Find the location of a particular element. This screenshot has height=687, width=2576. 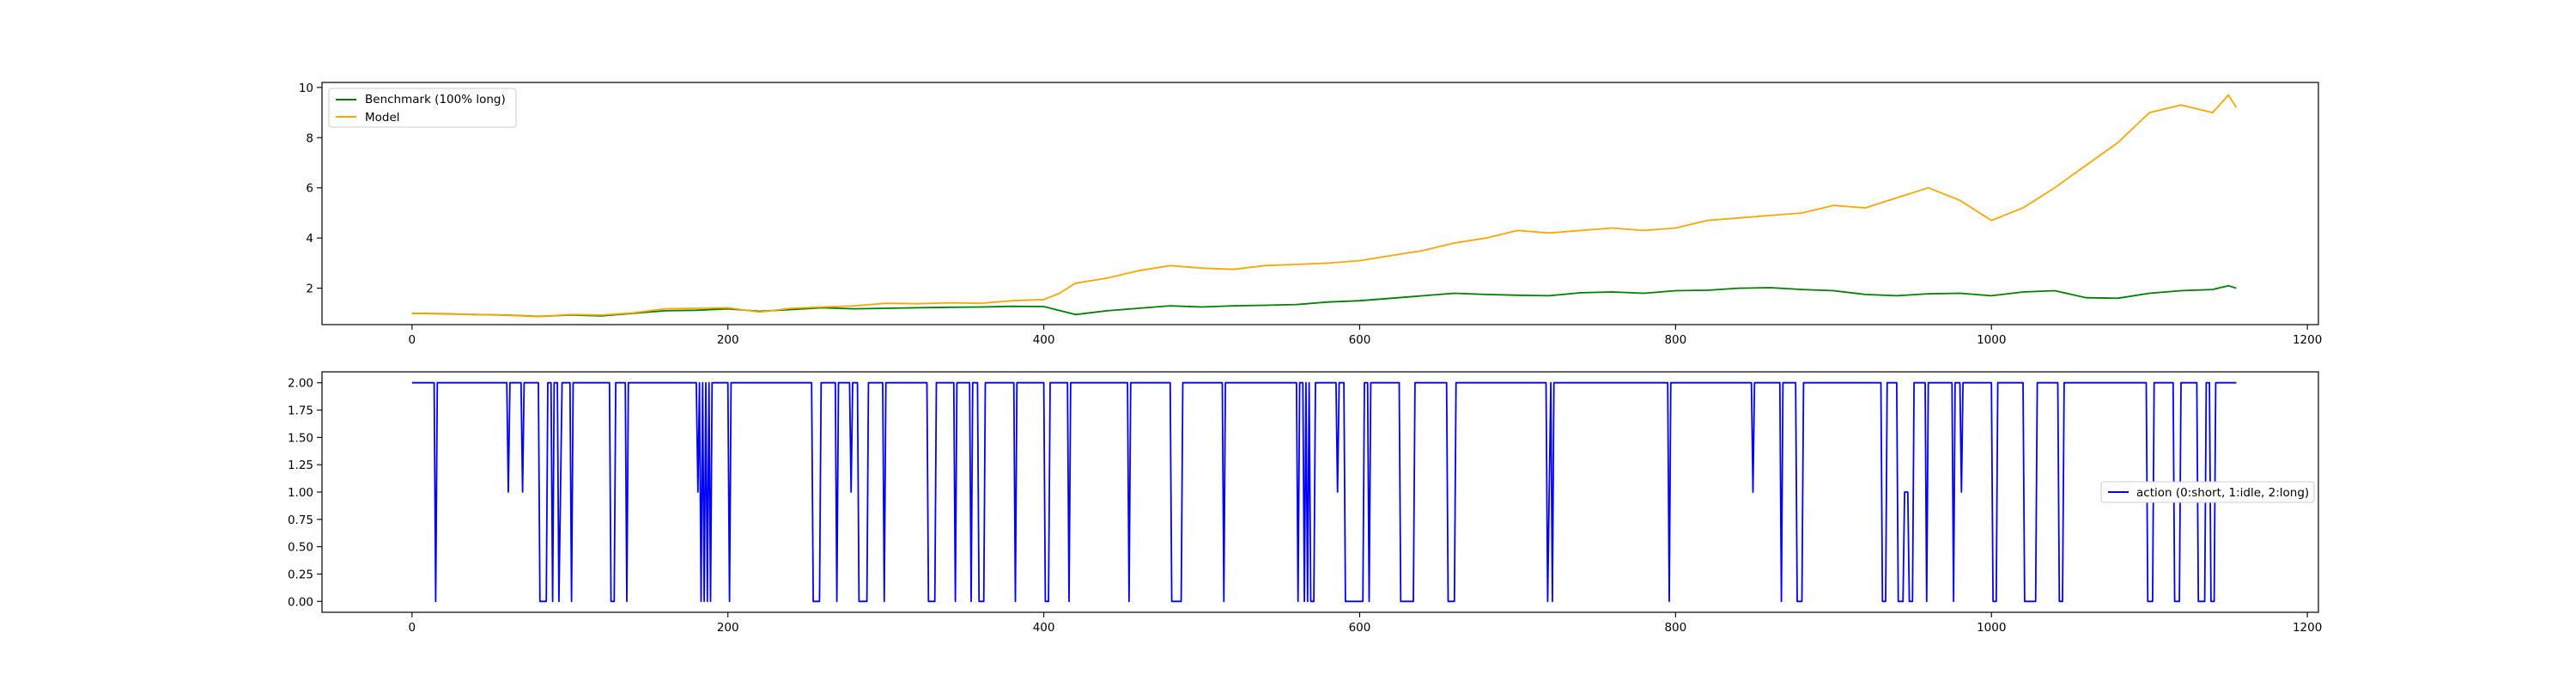

top-y-tick-label: 8 is located at coordinates (310, 138).